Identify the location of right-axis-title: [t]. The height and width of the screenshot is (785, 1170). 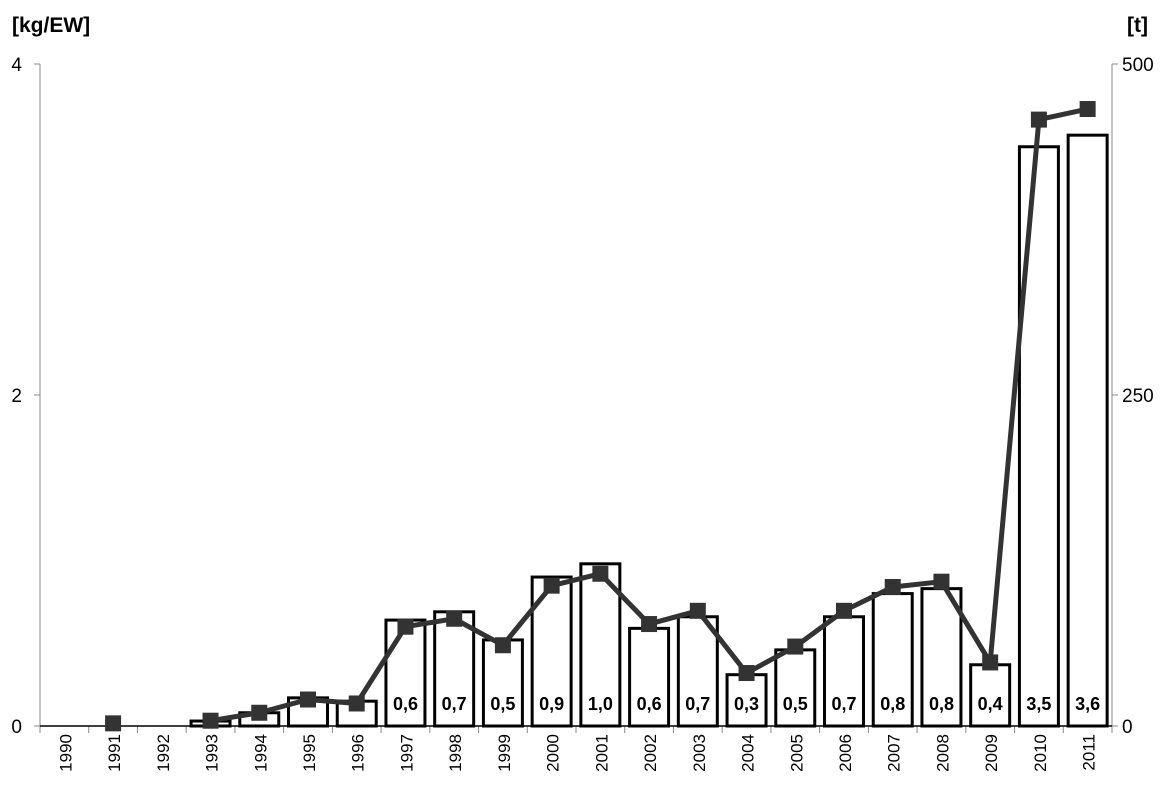
(1137, 25).